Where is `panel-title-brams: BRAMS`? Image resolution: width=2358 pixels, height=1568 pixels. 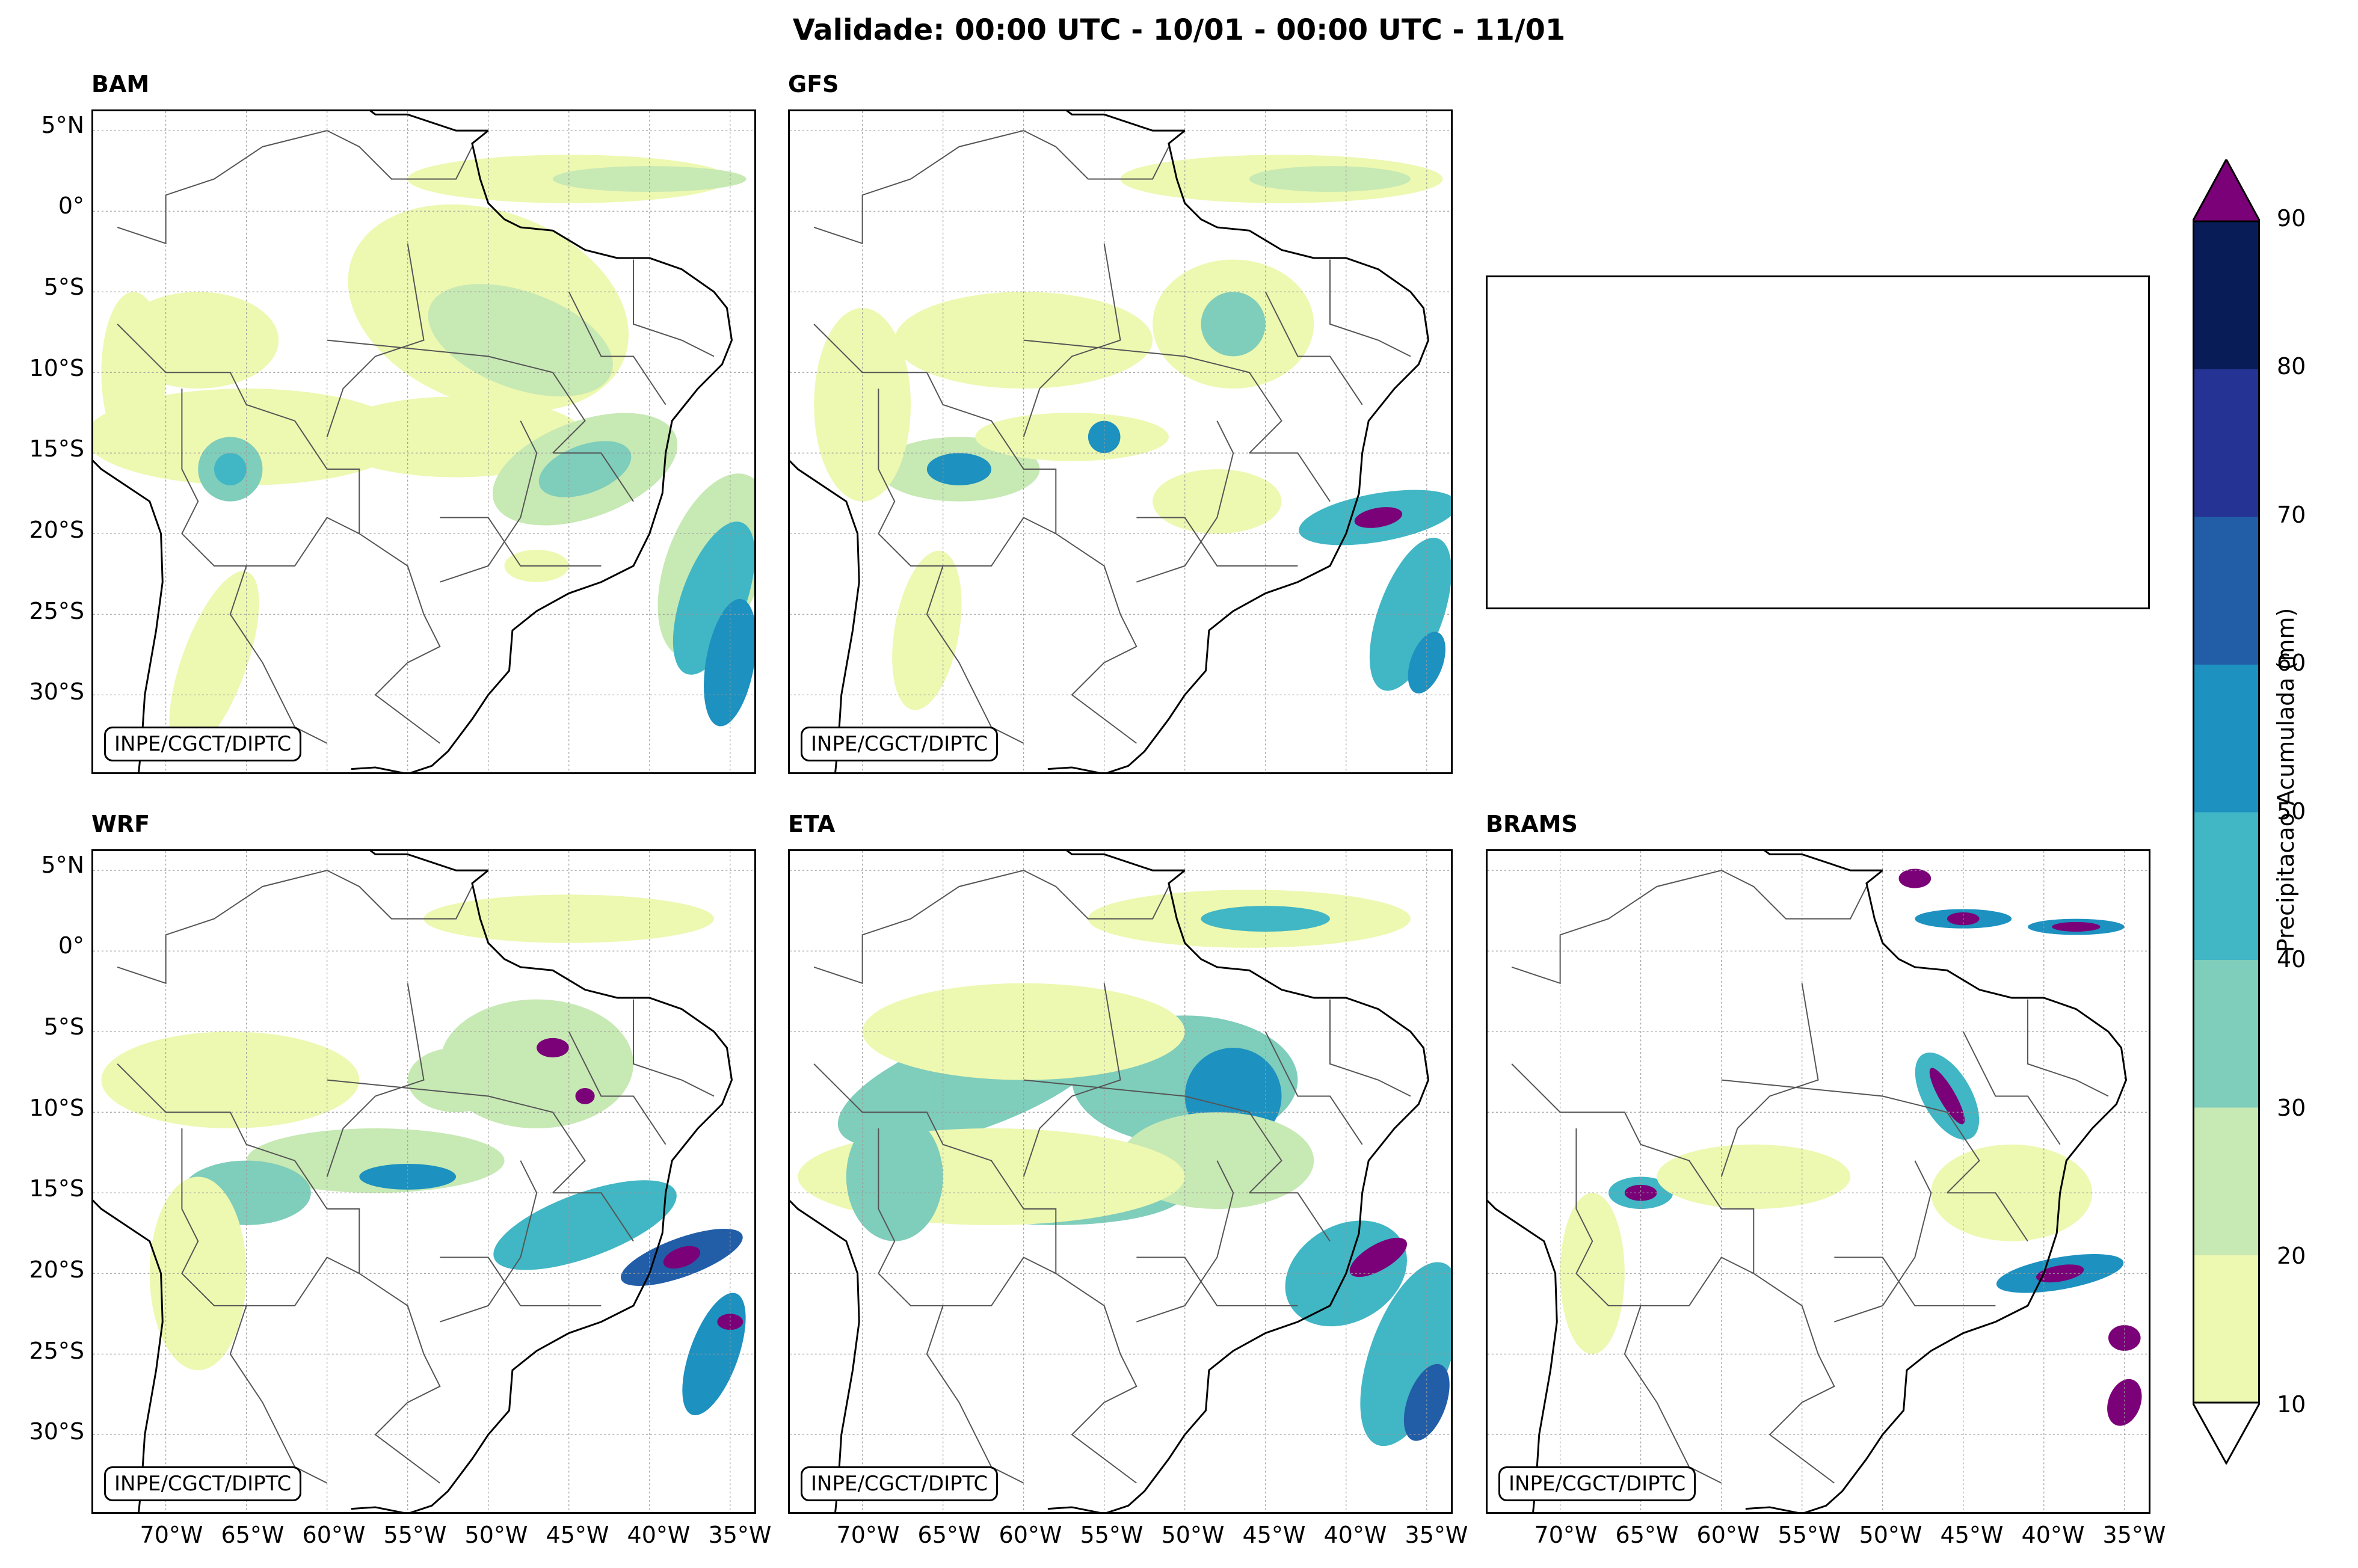
panel-title-brams: BRAMS is located at coordinates (1532, 824).